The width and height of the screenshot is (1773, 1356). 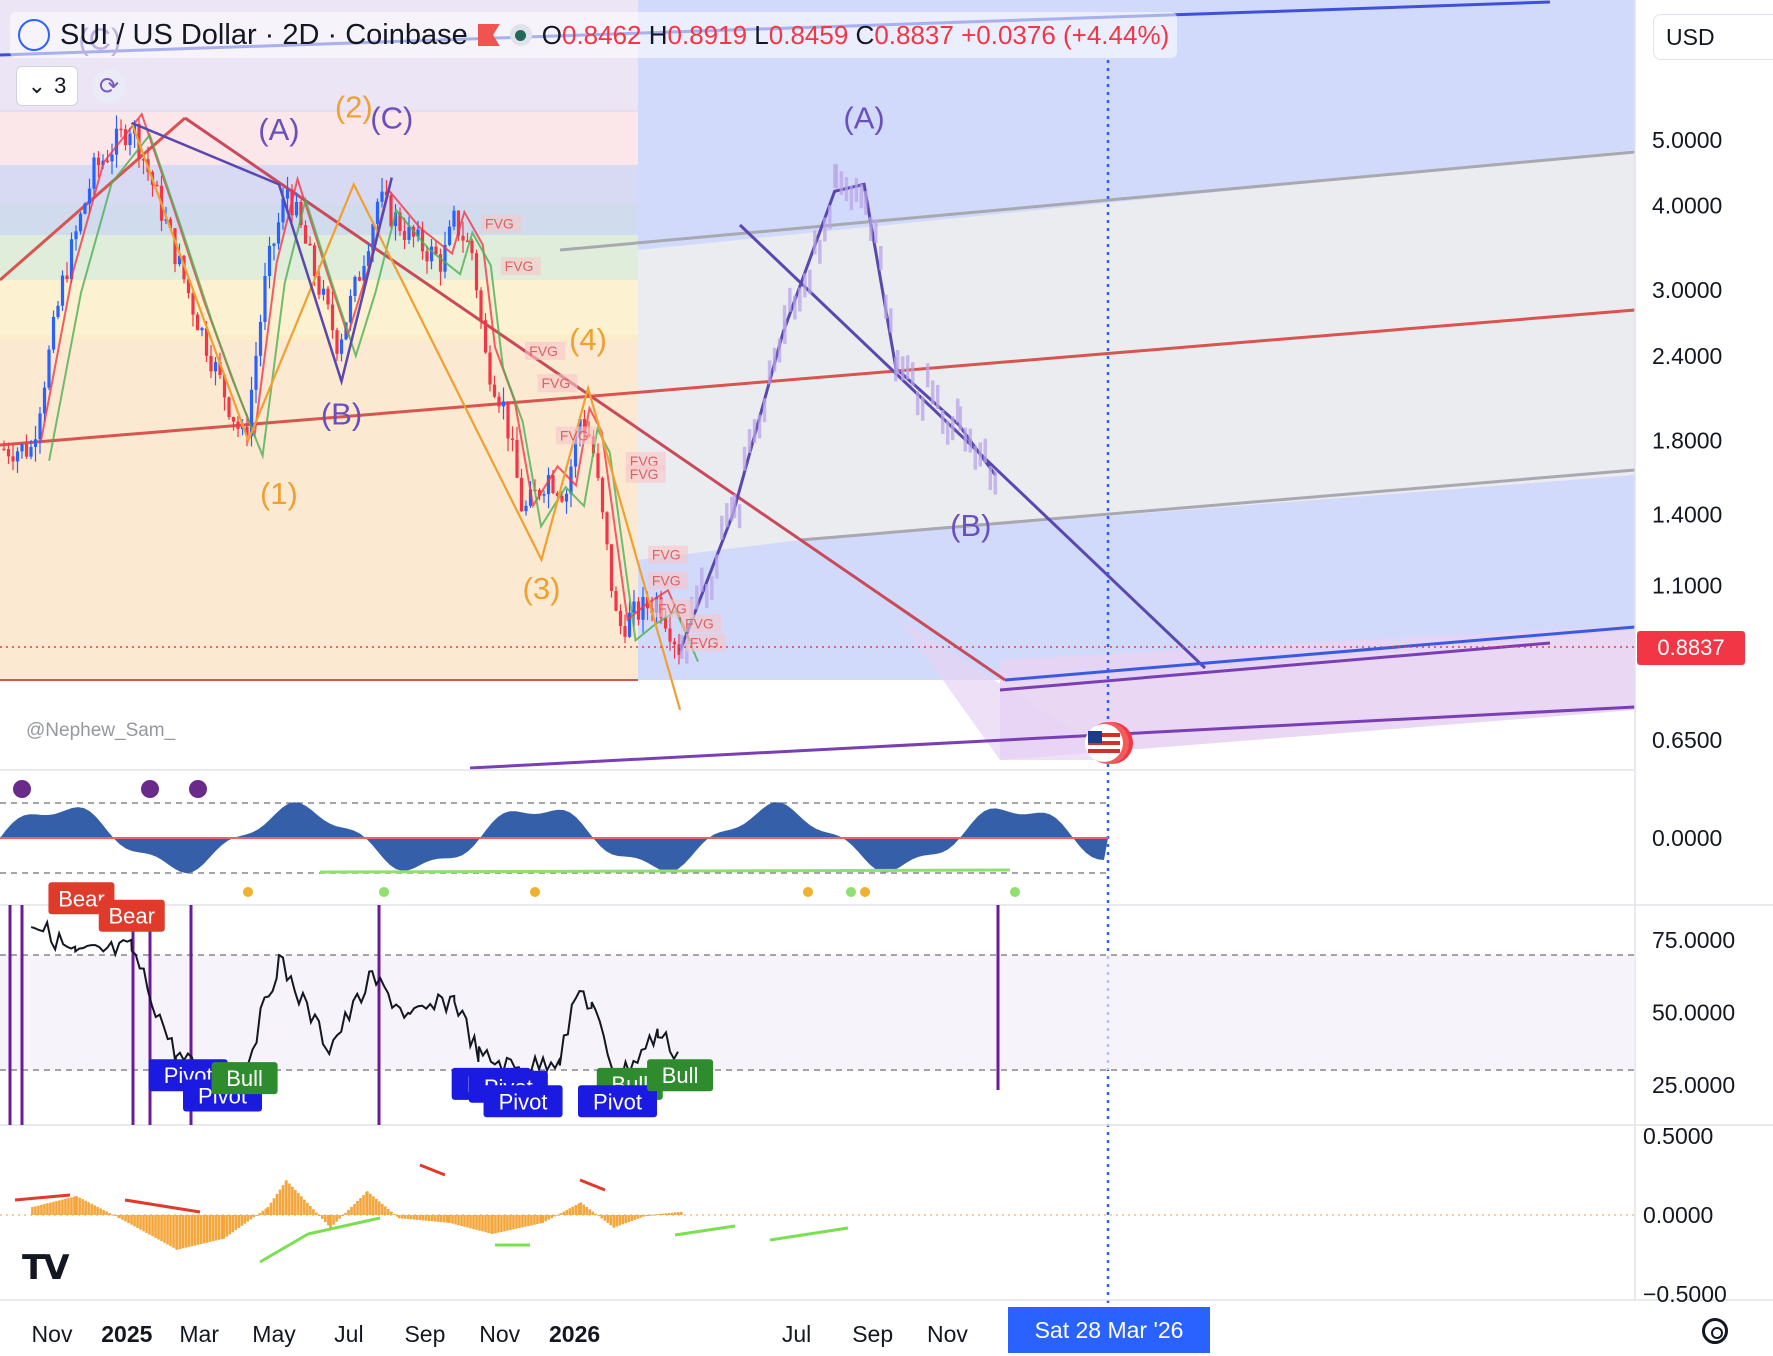 What do you see at coordinates (872, 1334) in the screenshot?
I see `time-tick-9: Sep` at bounding box center [872, 1334].